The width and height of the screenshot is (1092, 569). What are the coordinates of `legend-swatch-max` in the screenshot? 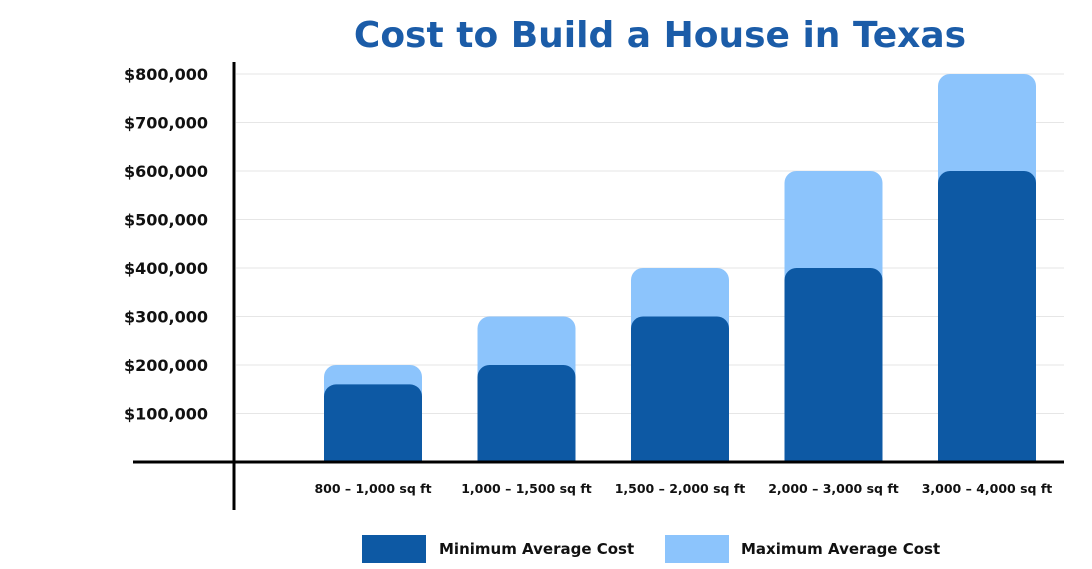 It's located at (697, 549).